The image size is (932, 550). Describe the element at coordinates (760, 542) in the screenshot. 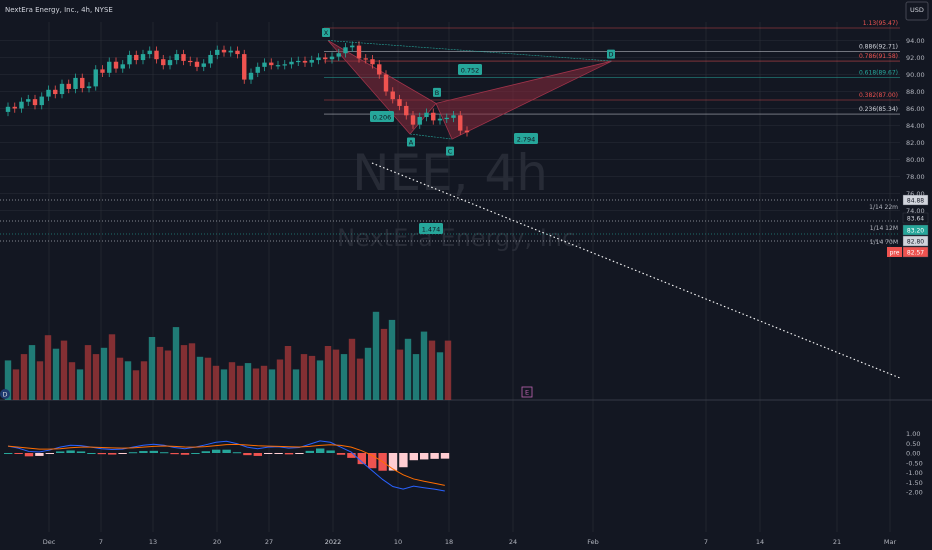

I see `time-axis-tick-11: 14` at that location.